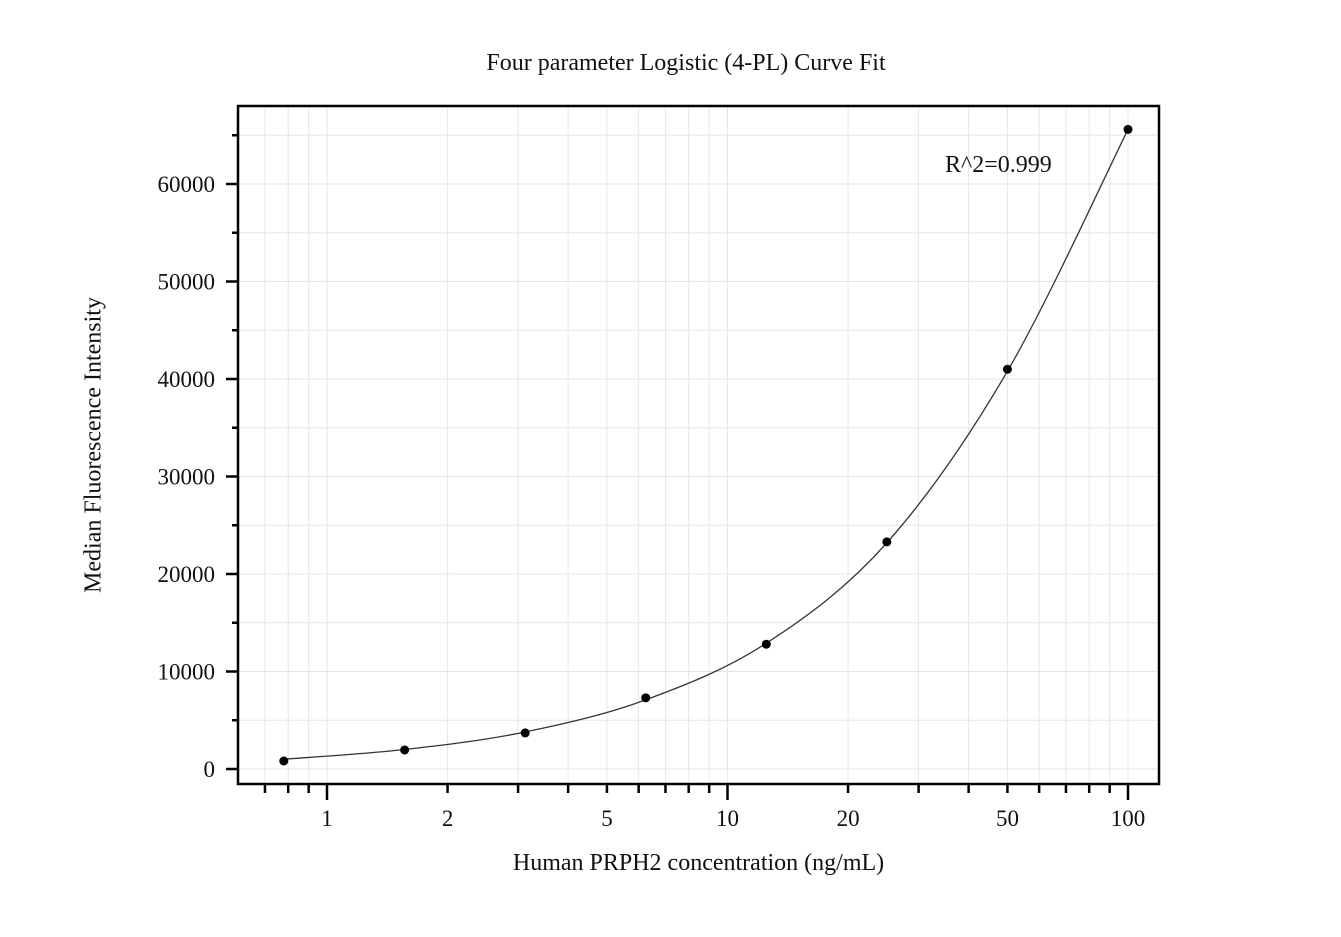 The image size is (1341, 937). I want to click on y-tick-label: 20000, so click(187, 574).